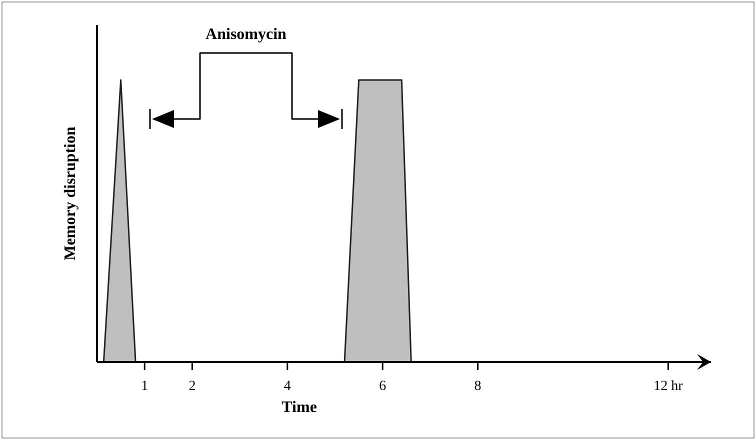  What do you see at coordinates (246, 34) in the screenshot?
I see `text: Anisomycin` at bounding box center [246, 34].